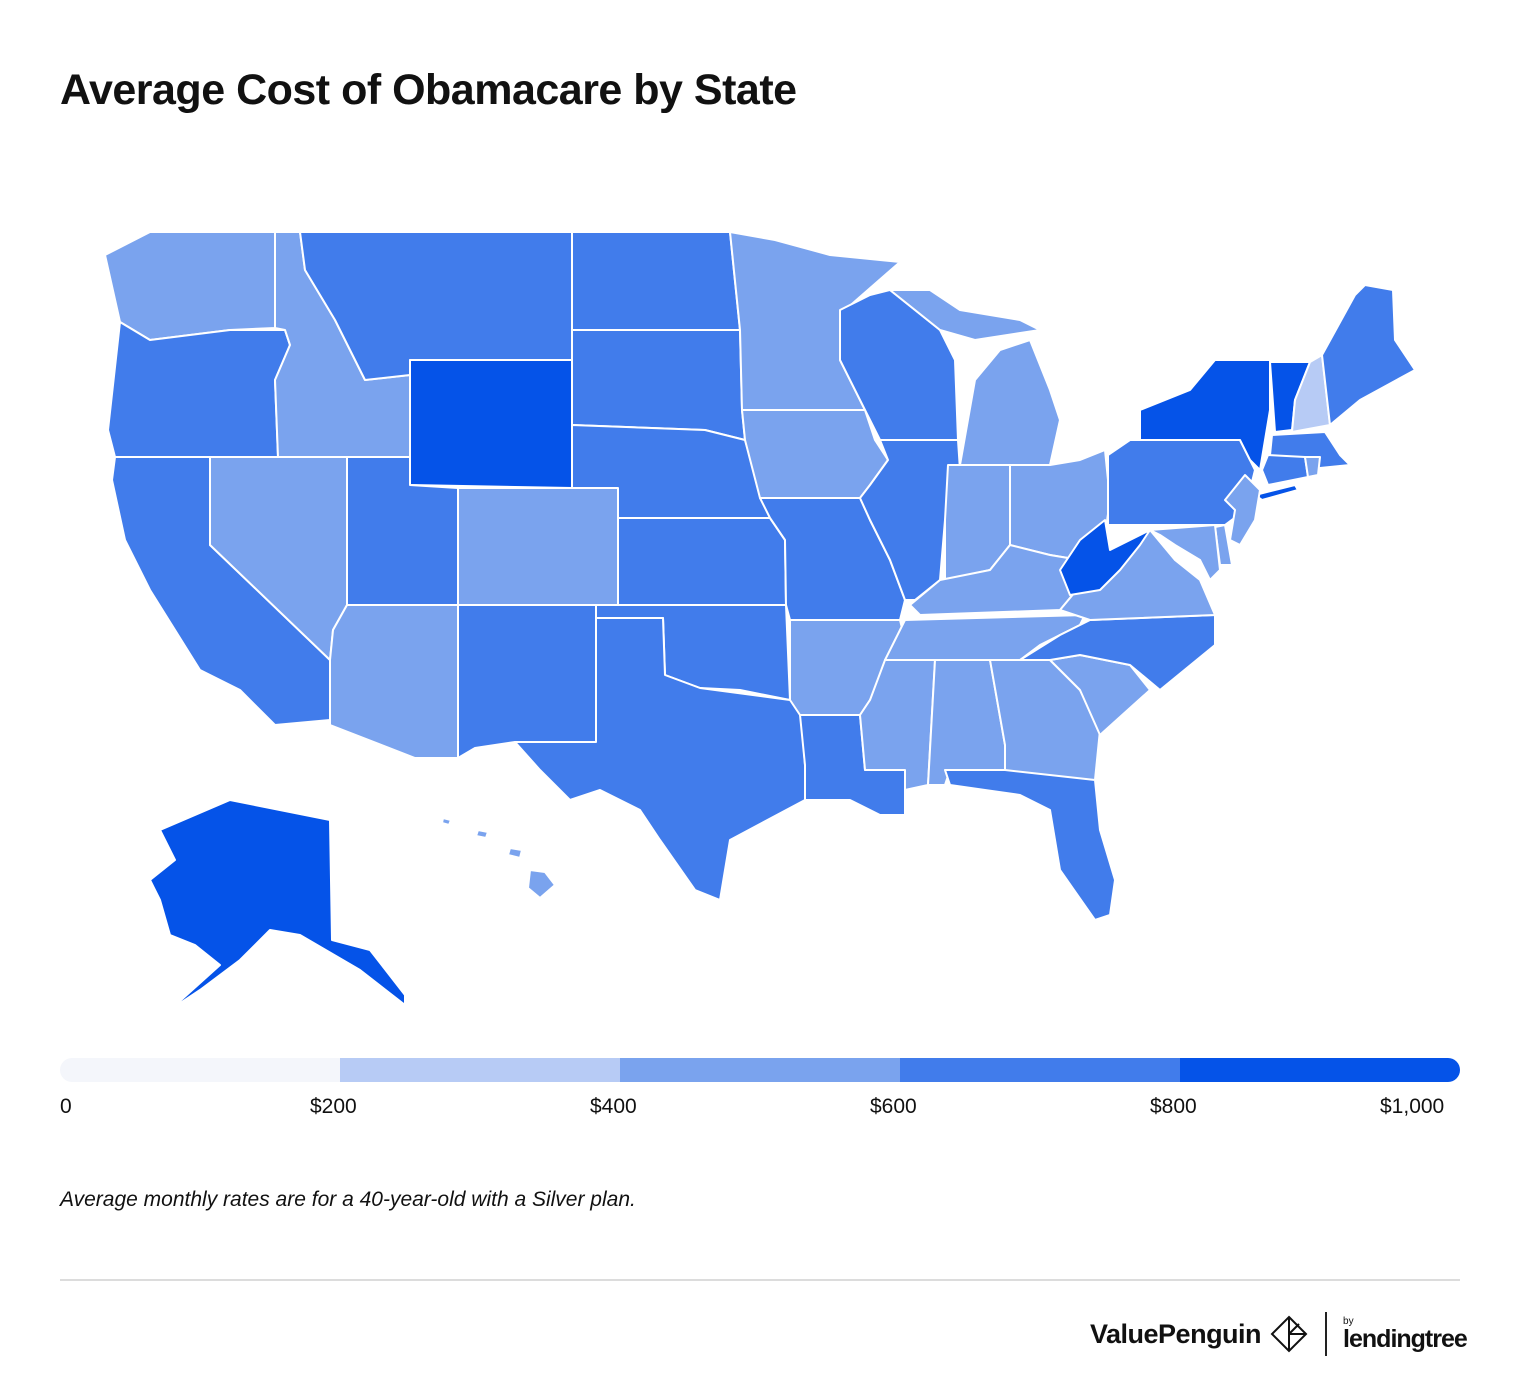 This screenshot has width=1520, height=1392. I want to click on state-nh, so click(1311, 393).